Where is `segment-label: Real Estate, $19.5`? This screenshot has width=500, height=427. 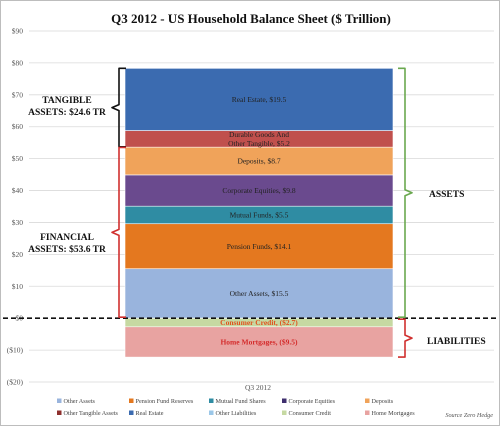
segment-label: Real Estate, $19.5 is located at coordinates (259, 99).